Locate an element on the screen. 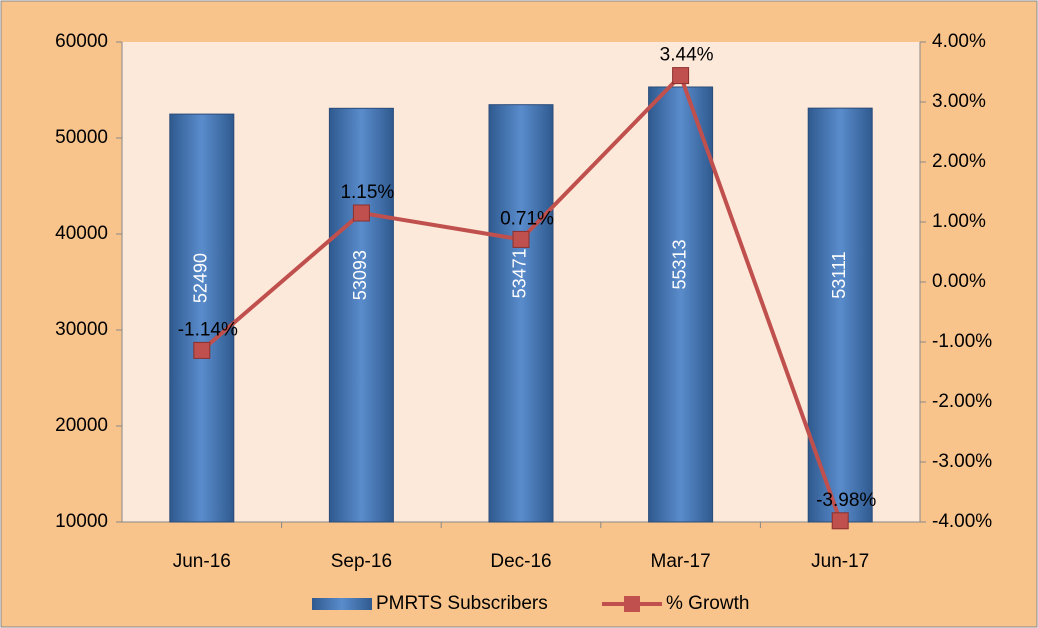 This screenshot has height=628, width=1038. y-tick-label: 30000 is located at coordinates (81, 329).